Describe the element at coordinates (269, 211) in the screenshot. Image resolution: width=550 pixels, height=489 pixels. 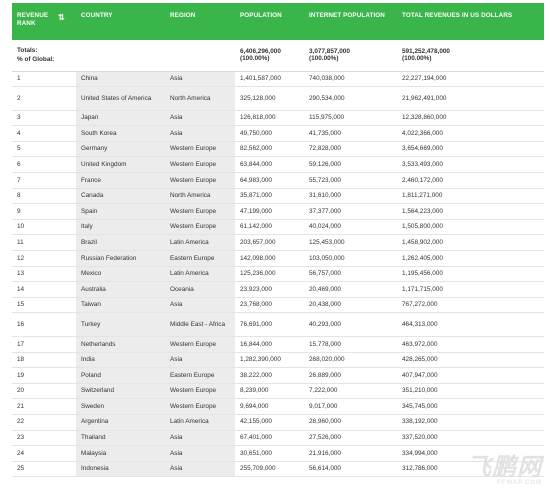
I see `cell-population: 47,199,000` at that location.